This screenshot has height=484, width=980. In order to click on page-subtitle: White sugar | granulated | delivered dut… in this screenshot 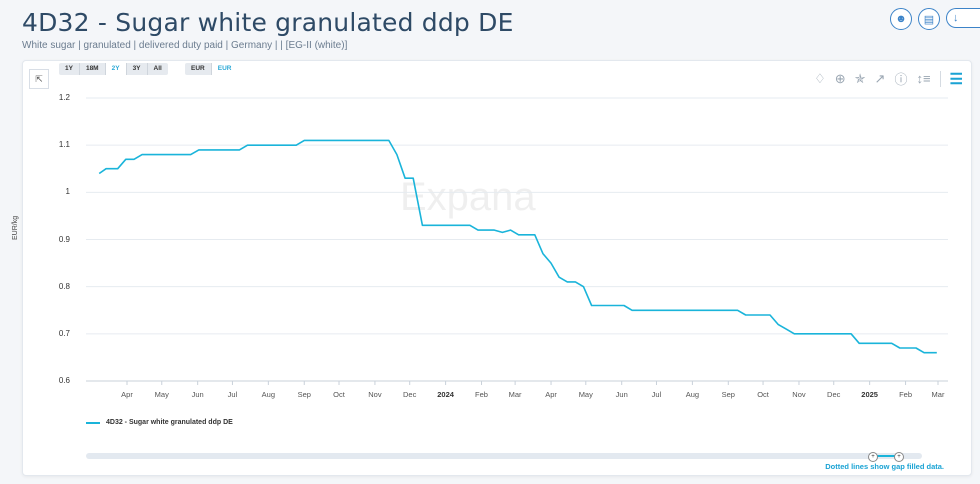, I will do `click(185, 45)`.